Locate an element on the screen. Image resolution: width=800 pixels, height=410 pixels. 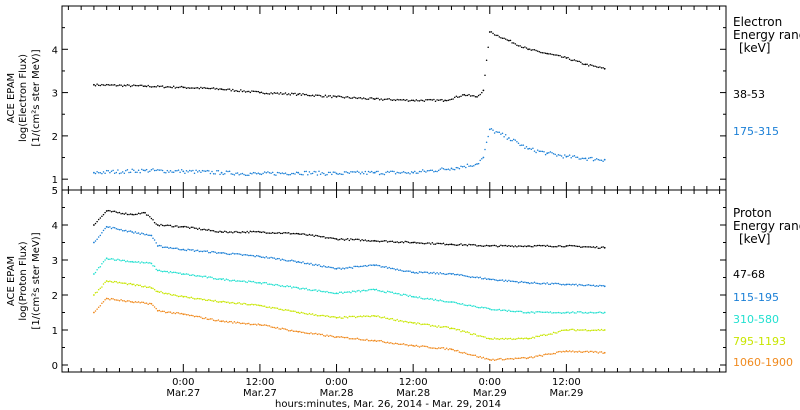
electron-ylabel-line-3: [1/(cm²s ster MeV)] is located at coordinates (36, 97).